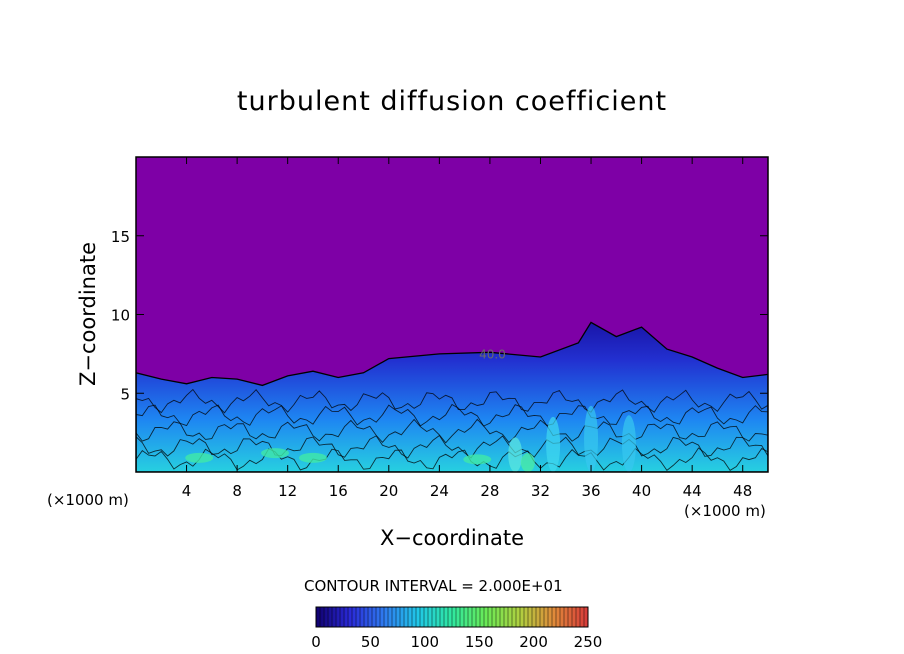 This screenshot has height=654, width=904. Describe the element at coordinates (316, 642) in the screenshot. I see `colorbar-tick-label: 0` at that location.